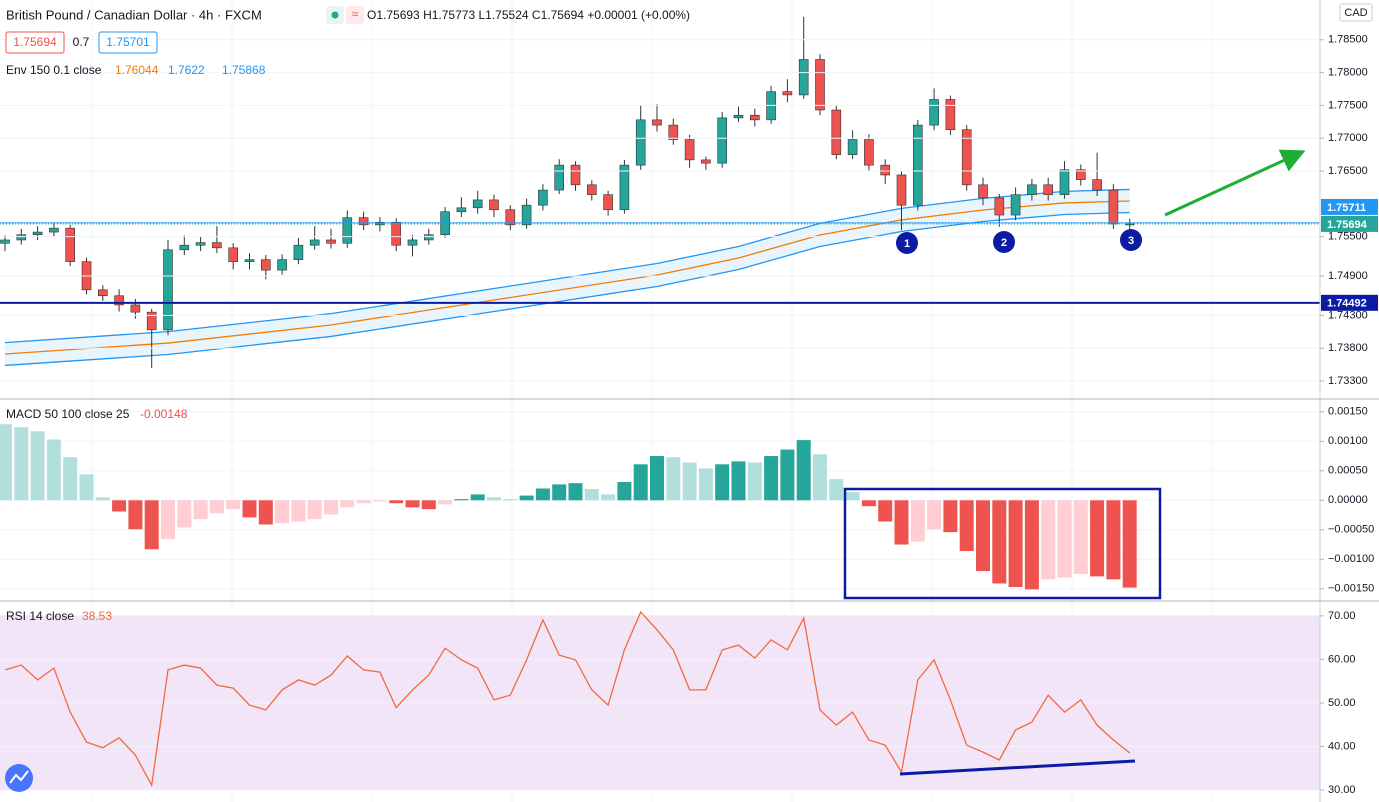  I want to click on ask-price: 1.75701, so click(128, 42).